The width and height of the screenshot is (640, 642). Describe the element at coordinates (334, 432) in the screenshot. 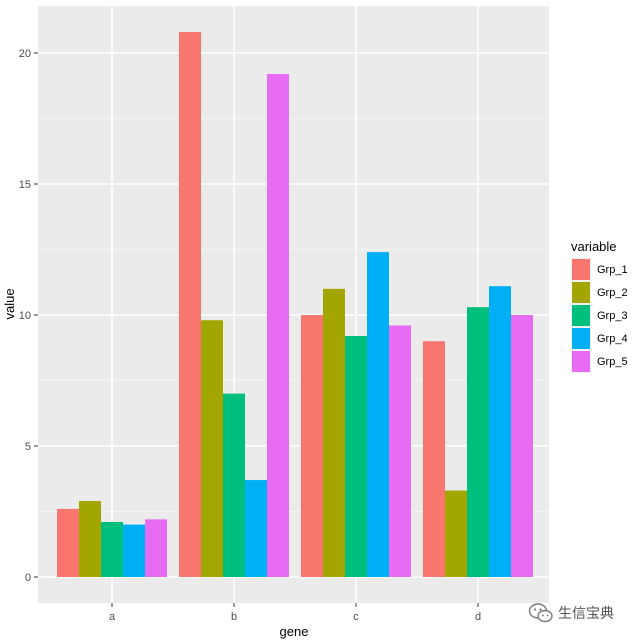

I see `bar-Grp_2-c` at that location.